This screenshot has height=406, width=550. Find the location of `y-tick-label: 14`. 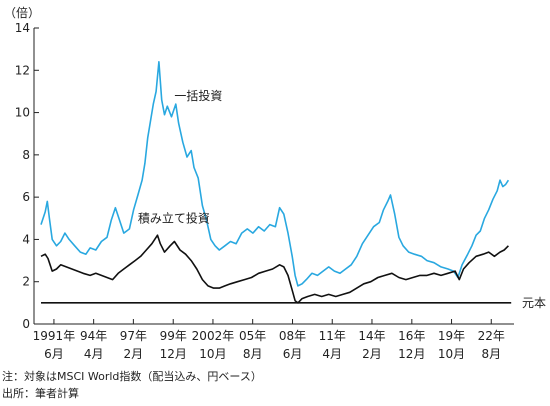

y-tick-label: 14 is located at coordinates (22, 28).